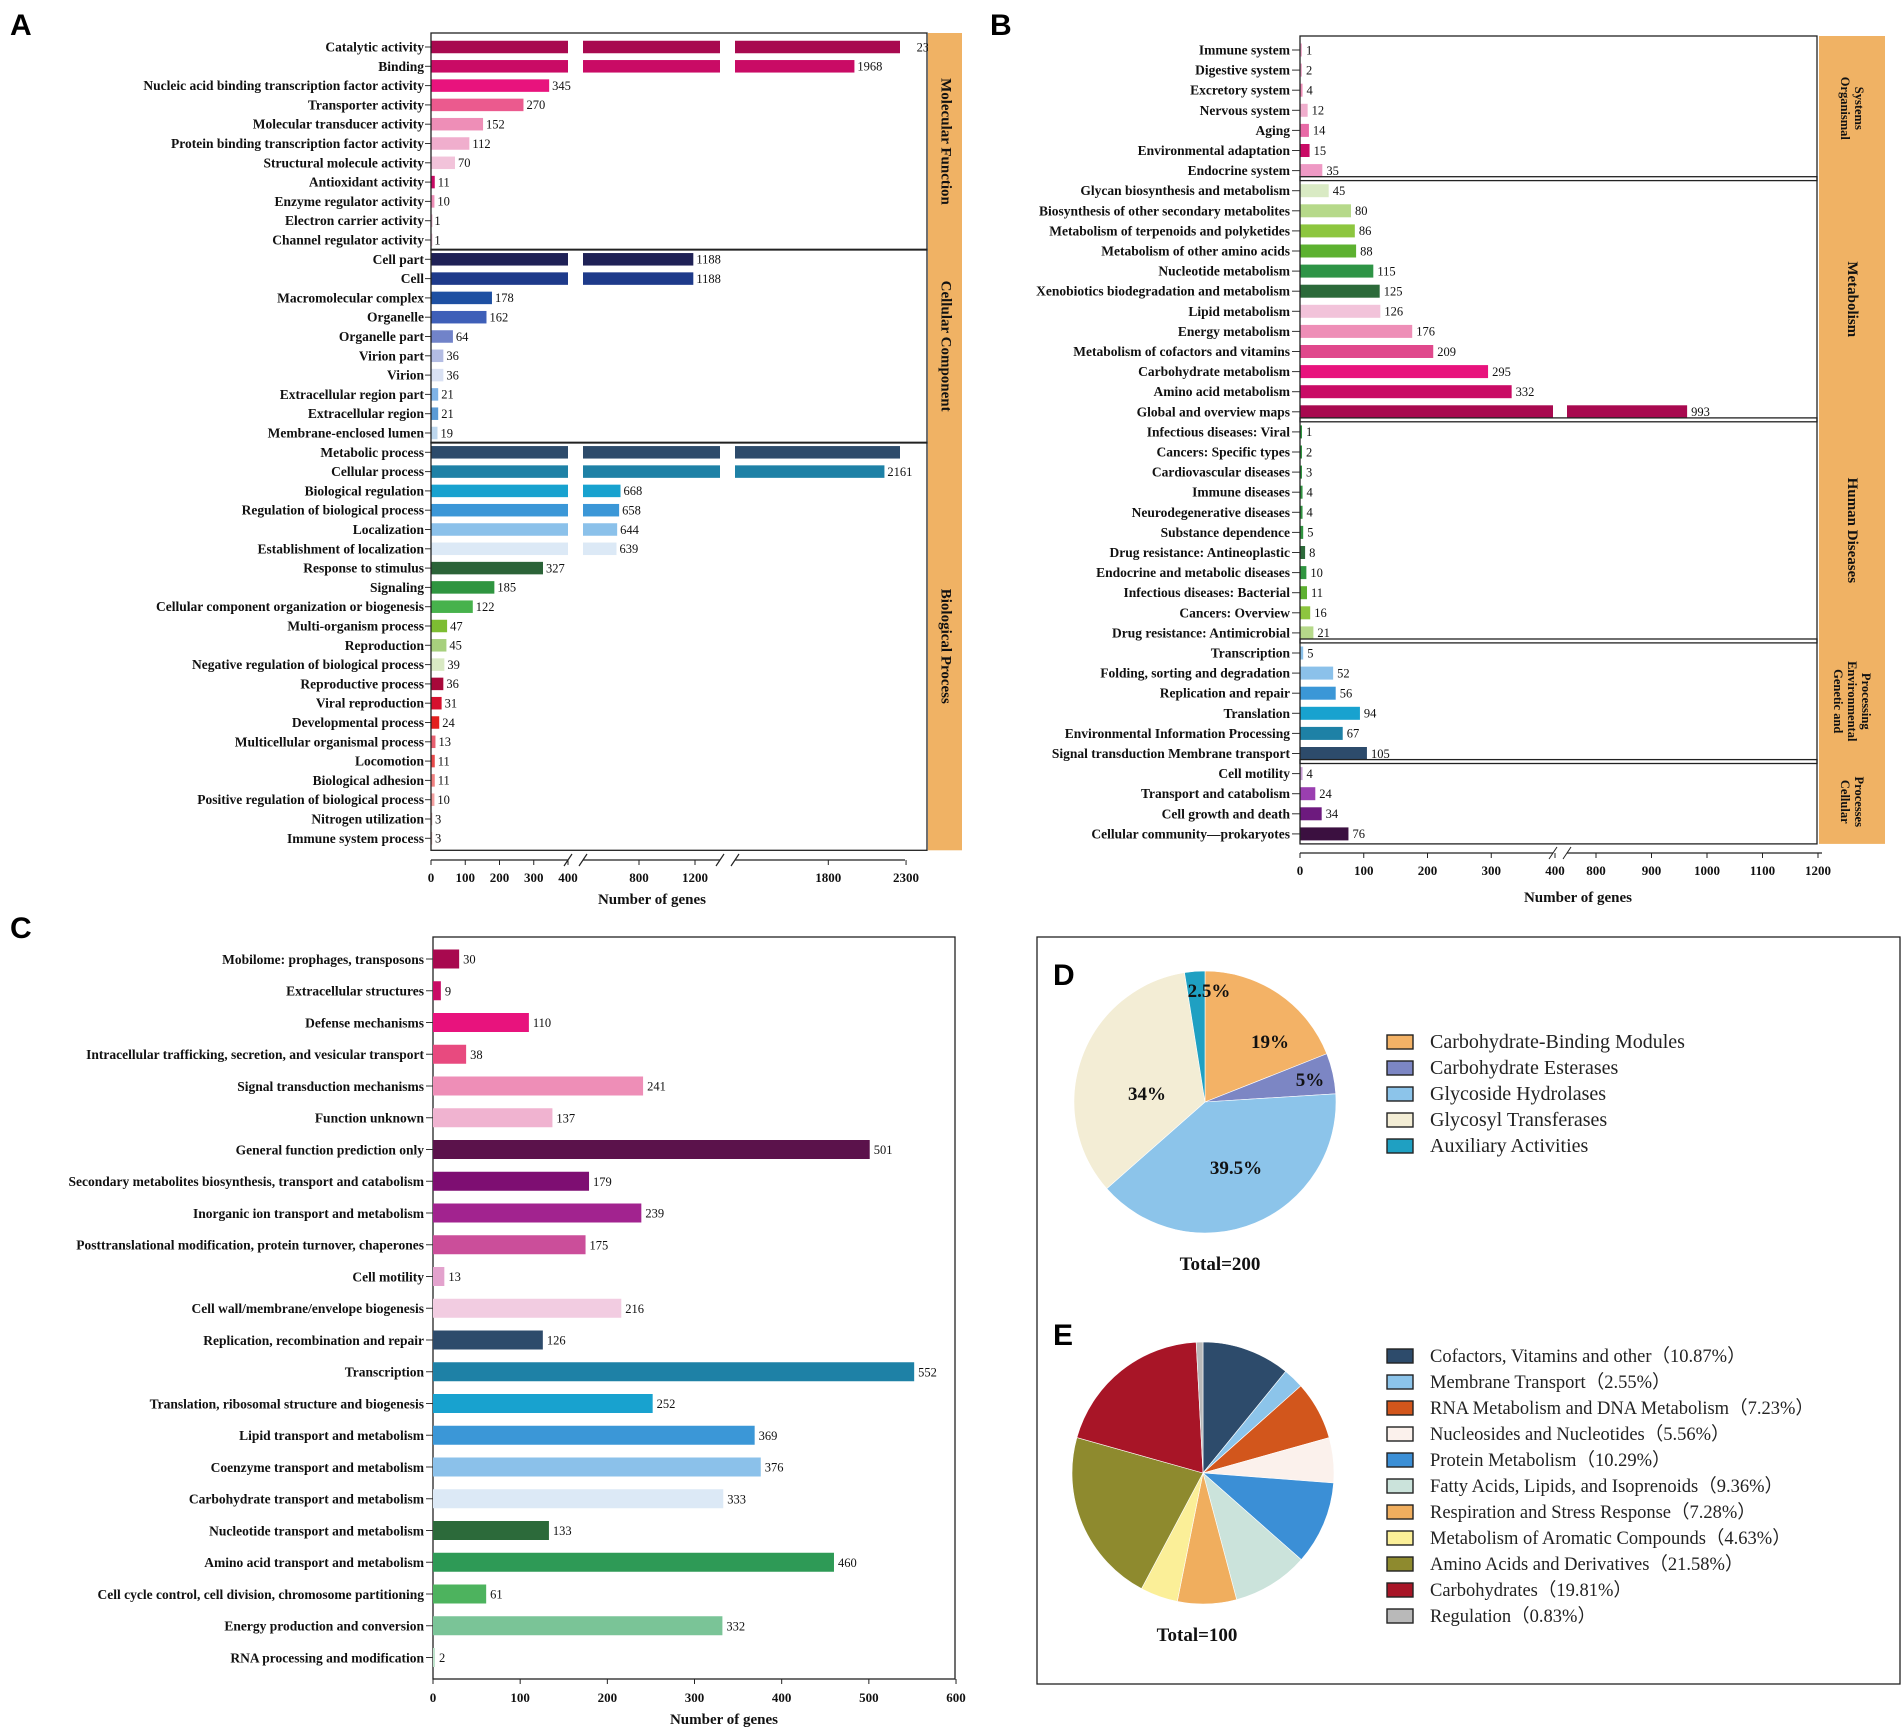  I want to click on d-legend-swatch-carbohydrate-esterases, so click(1400, 1068).